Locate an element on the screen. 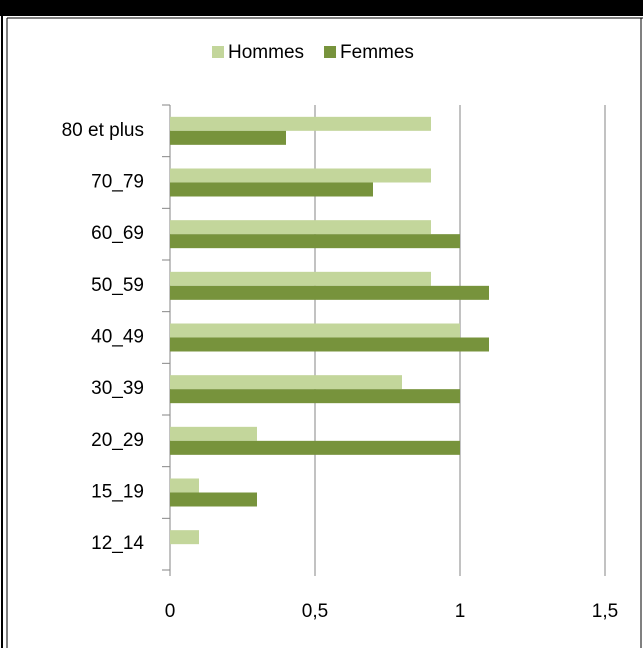 The height and width of the screenshot is (648, 643). legend-label: Hommes is located at coordinates (266, 52).